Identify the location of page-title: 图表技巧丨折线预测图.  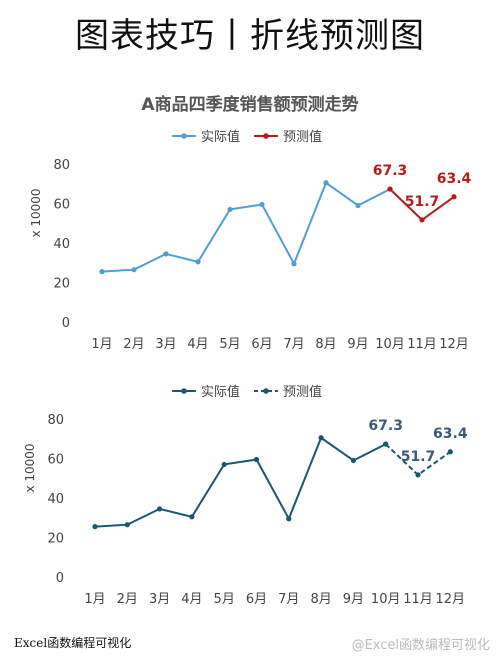
(250, 36).